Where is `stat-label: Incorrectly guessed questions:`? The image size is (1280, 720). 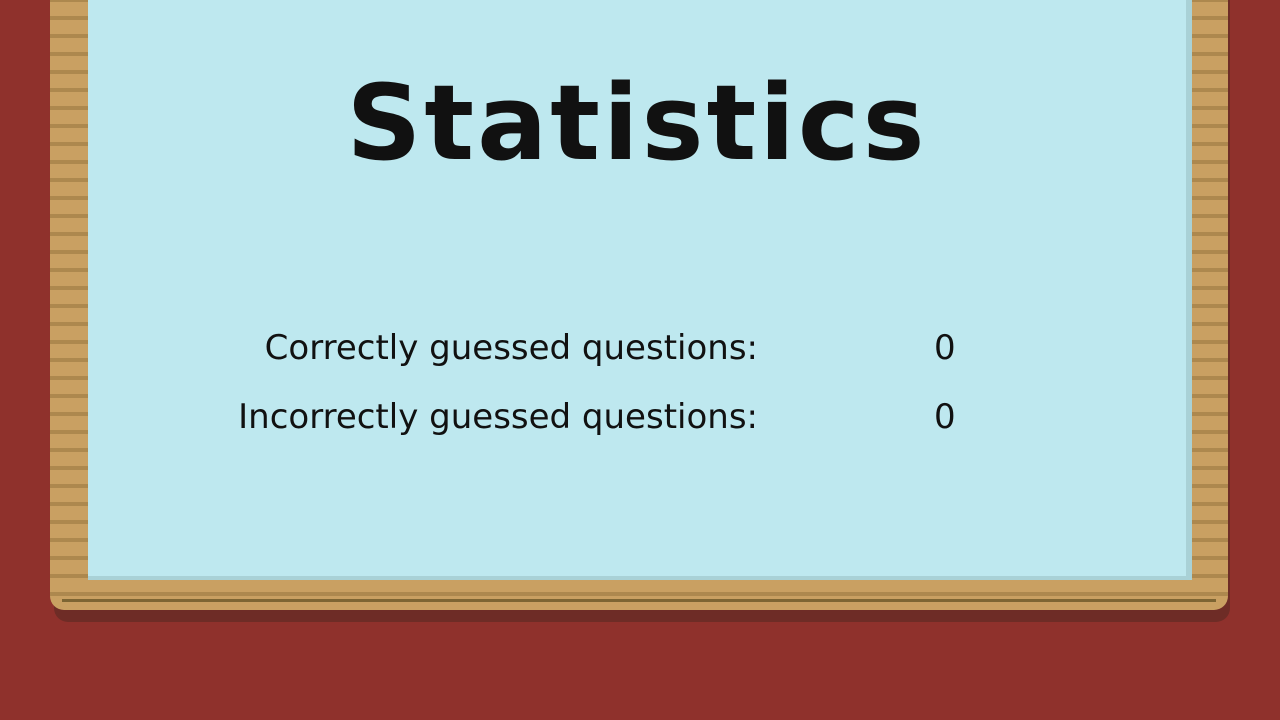
stat-label: Incorrectly guessed questions: is located at coordinates (498, 417).